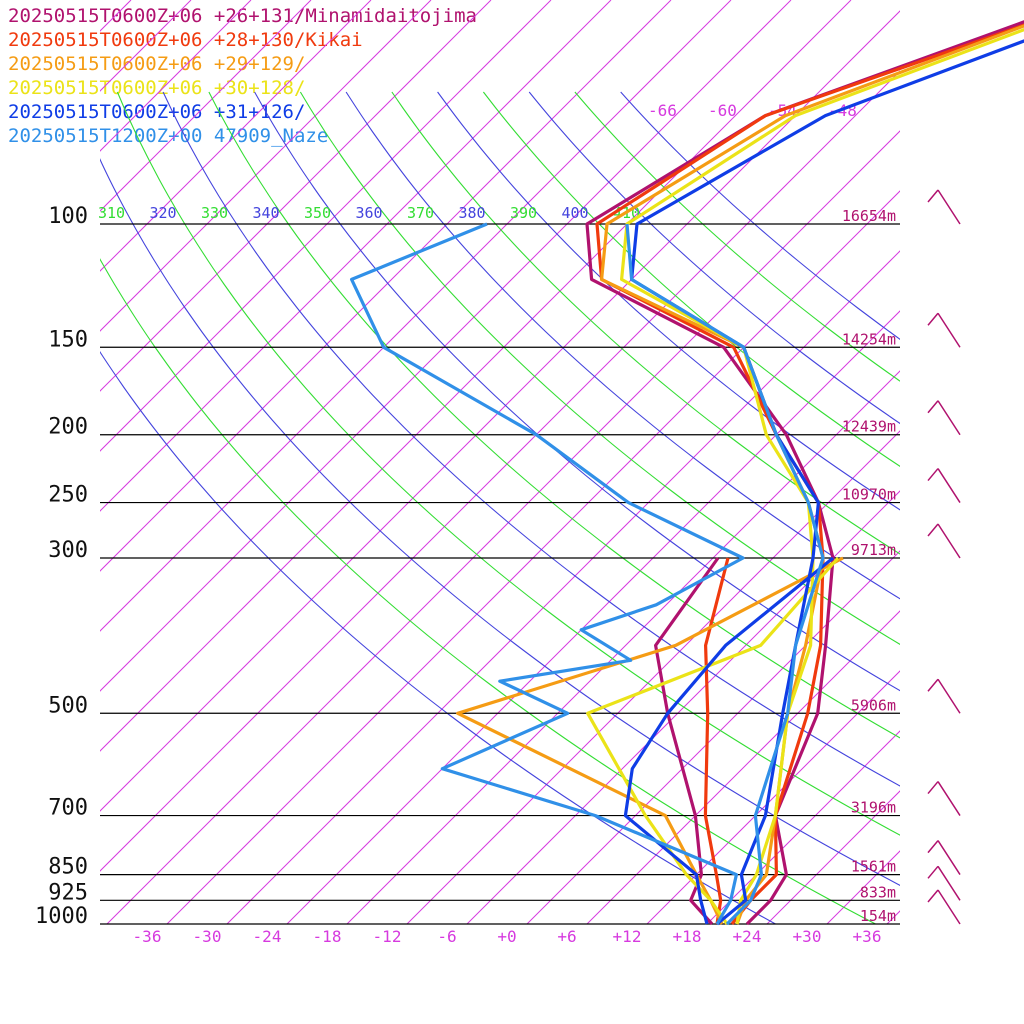  Describe the element at coordinates (472, 213) in the screenshot. I see `theta-label: 380` at that location.